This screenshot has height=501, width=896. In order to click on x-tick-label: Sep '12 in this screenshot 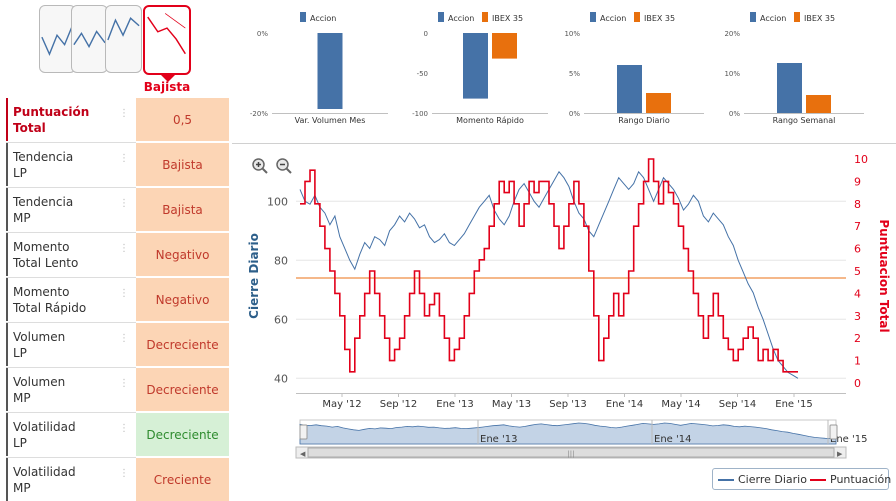, I will do `click(399, 404)`.